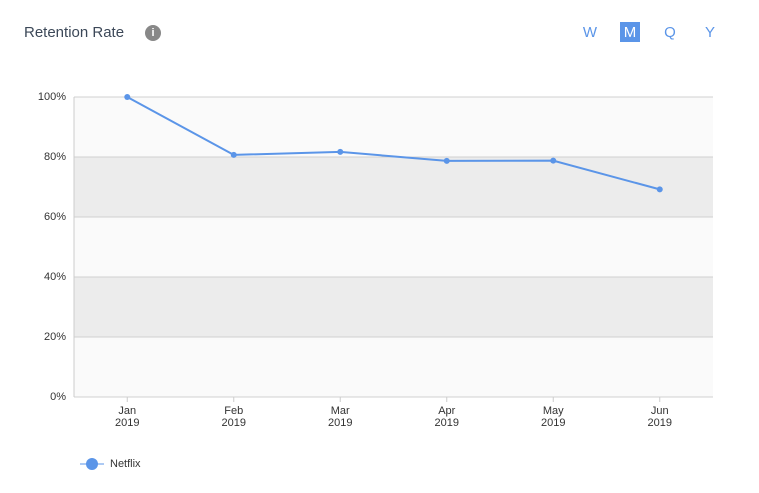 The image size is (759, 493). Describe the element at coordinates (447, 417) in the screenshot. I see `x-tick-label: Apr 2019` at that location.